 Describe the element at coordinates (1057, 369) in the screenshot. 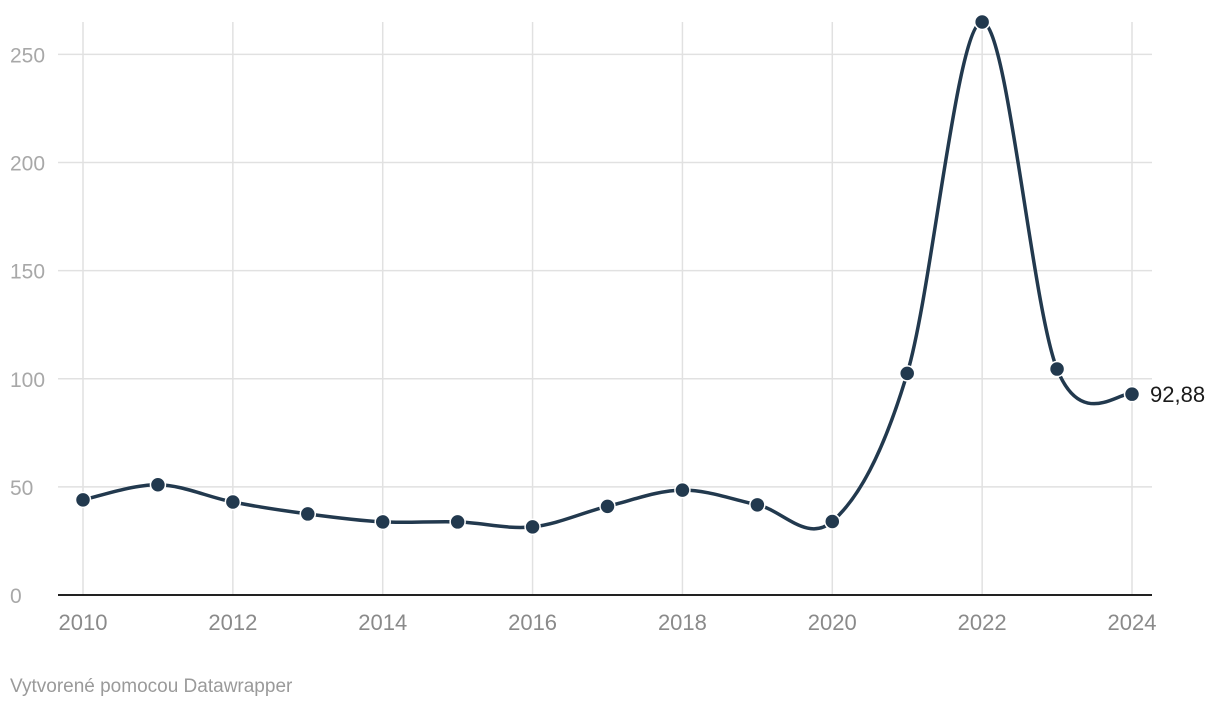

I see `data-point-2023` at that location.